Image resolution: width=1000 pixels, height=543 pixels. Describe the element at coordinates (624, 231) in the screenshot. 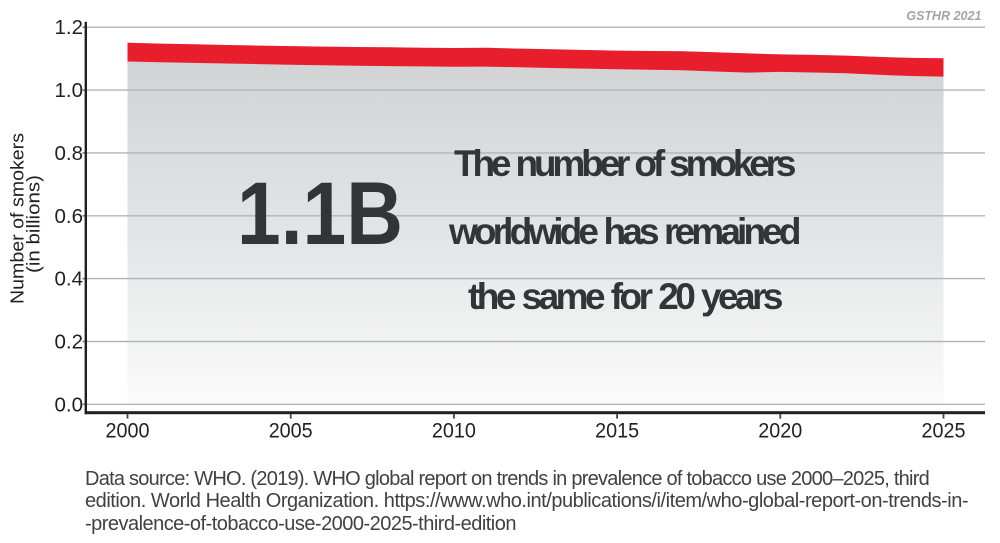

I see `svg-text: worldwide has remained` at that location.